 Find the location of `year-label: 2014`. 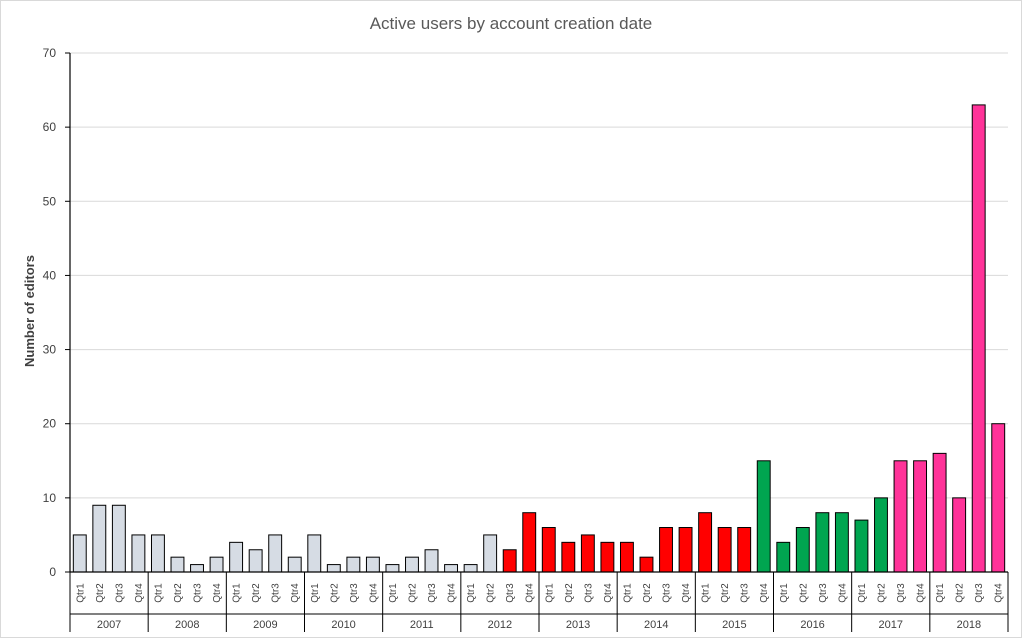

year-label: 2014 is located at coordinates (656, 625).